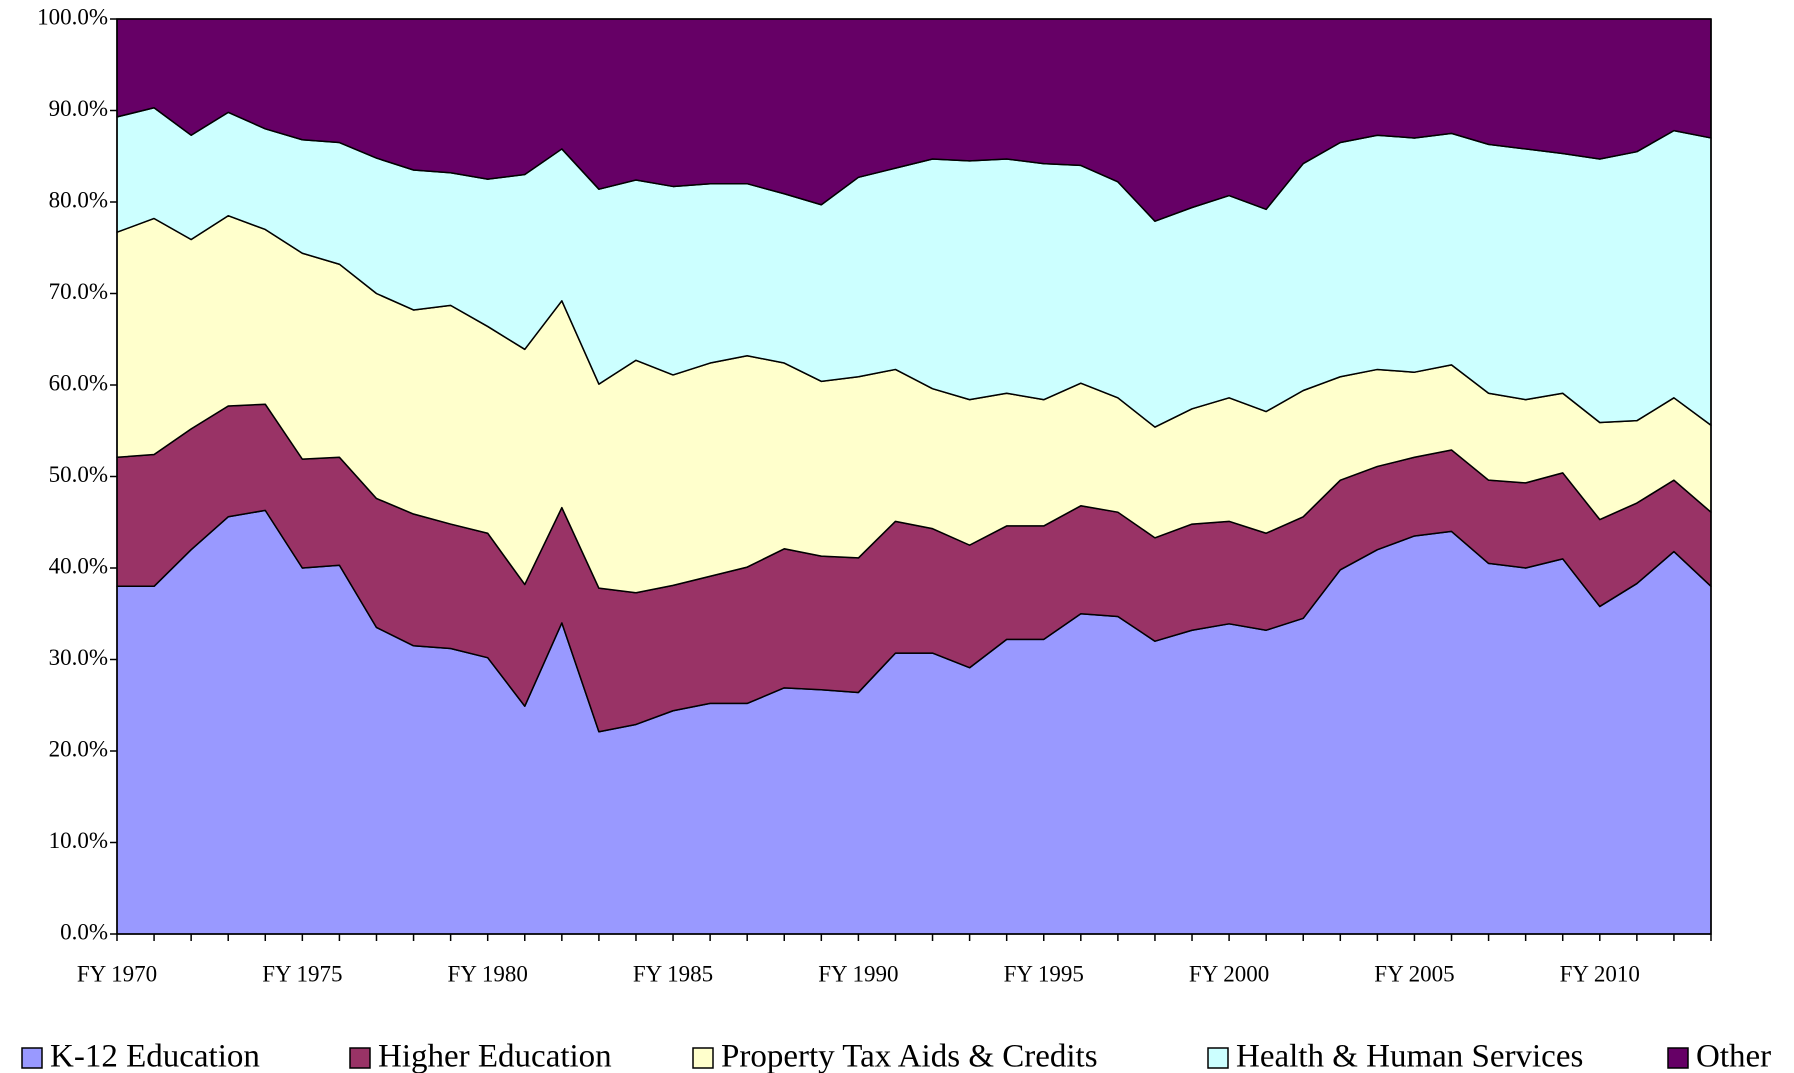 This screenshot has width=1794, height=1073. Describe the element at coordinates (78, 108) in the screenshot. I see `y-tick-label: 90.0%` at that location.